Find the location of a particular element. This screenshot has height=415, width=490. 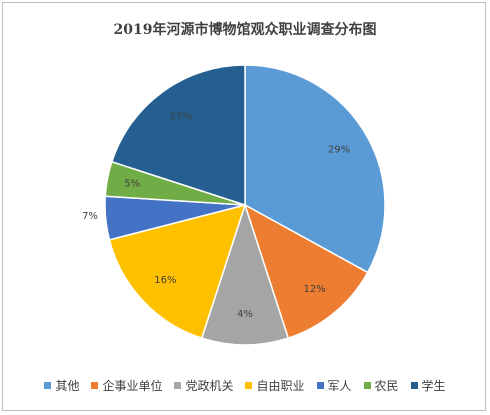

legend-entry-1: 其他 is located at coordinates (61, 385).